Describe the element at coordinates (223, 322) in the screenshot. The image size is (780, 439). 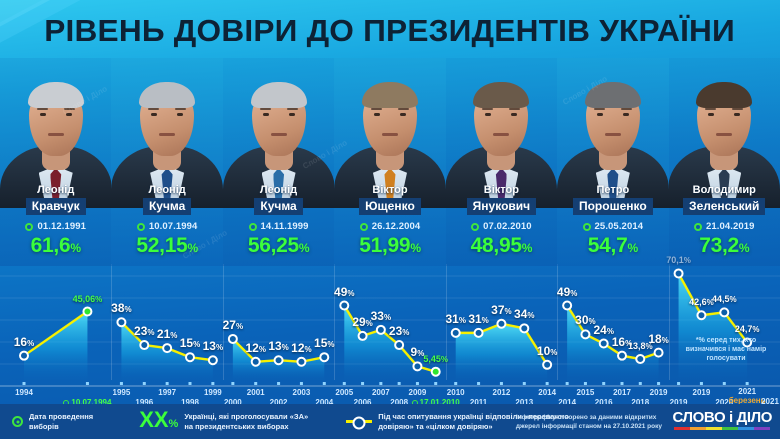
I see `panel-separator` at that location.